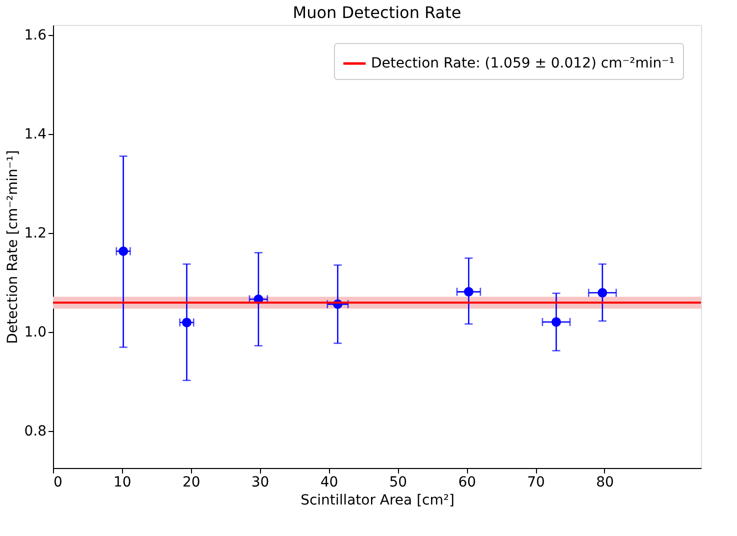 The image size is (737, 536). What do you see at coordinates (35, 431) in the screenshot?
I see `y-tick-label: 0.8` at bounding box center [35, 431].